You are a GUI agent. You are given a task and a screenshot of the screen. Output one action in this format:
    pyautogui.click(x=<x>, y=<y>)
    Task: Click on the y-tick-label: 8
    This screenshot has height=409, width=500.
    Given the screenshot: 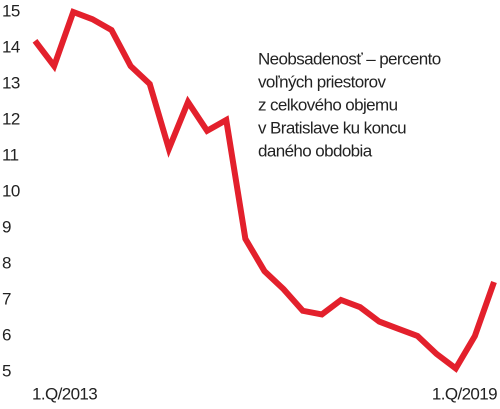 What is the action you would take?
    pyautogui.click(x=6, y=262)
    